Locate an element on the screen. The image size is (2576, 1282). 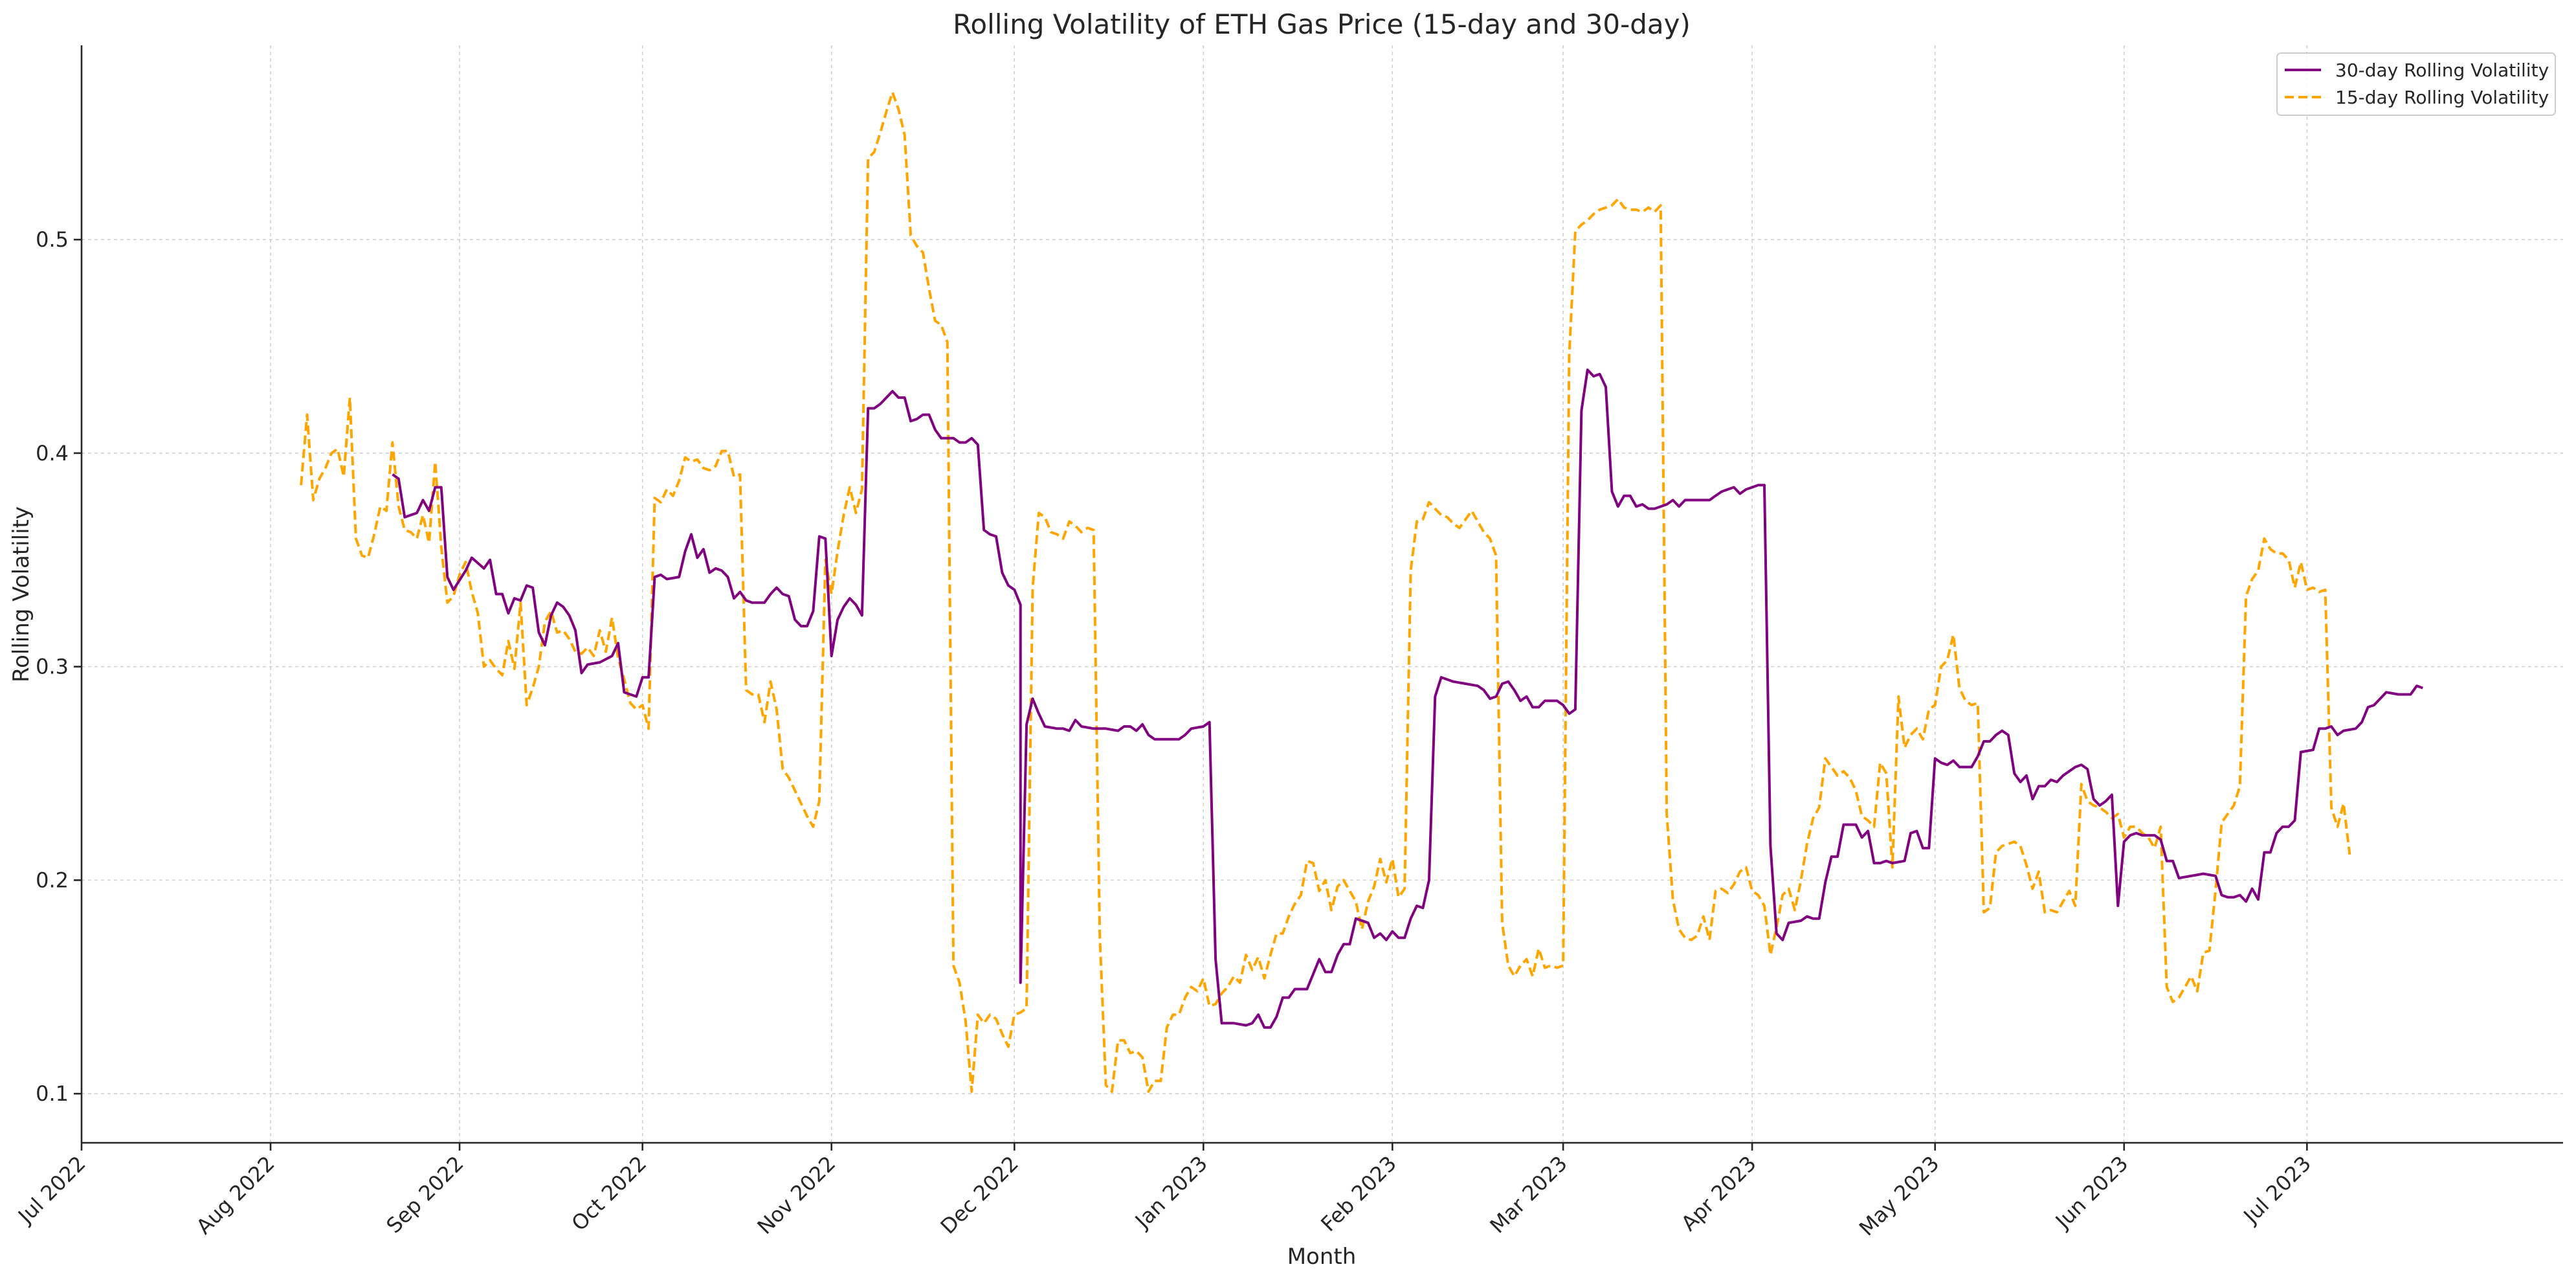
y-axis-ticks: 0.1 0.2 0.3 0.4 0.5 is located at coordinates (59, 666).